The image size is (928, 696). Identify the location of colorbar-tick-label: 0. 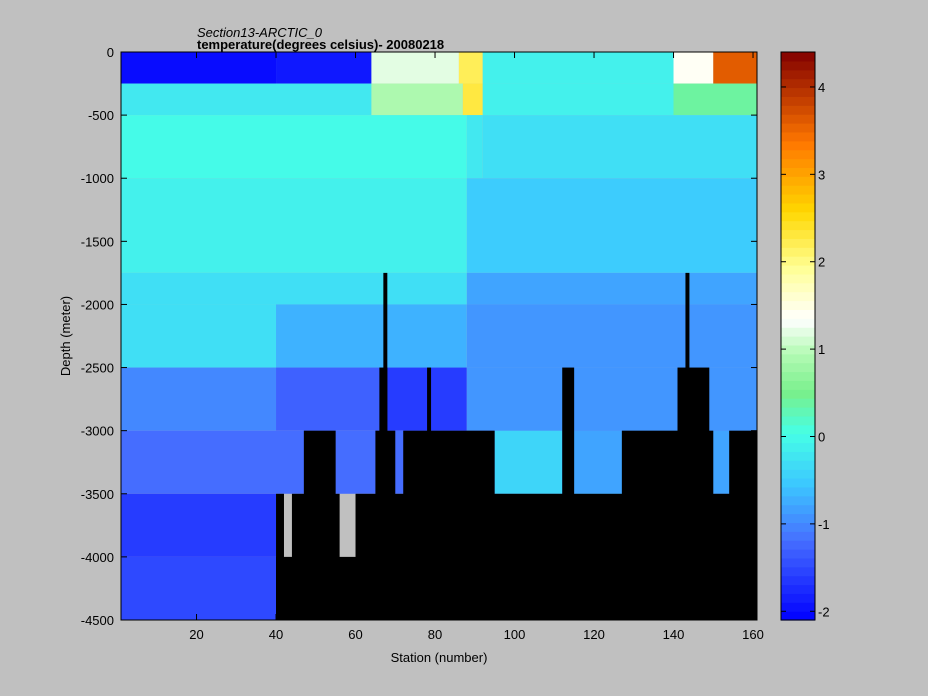
(821, 436).